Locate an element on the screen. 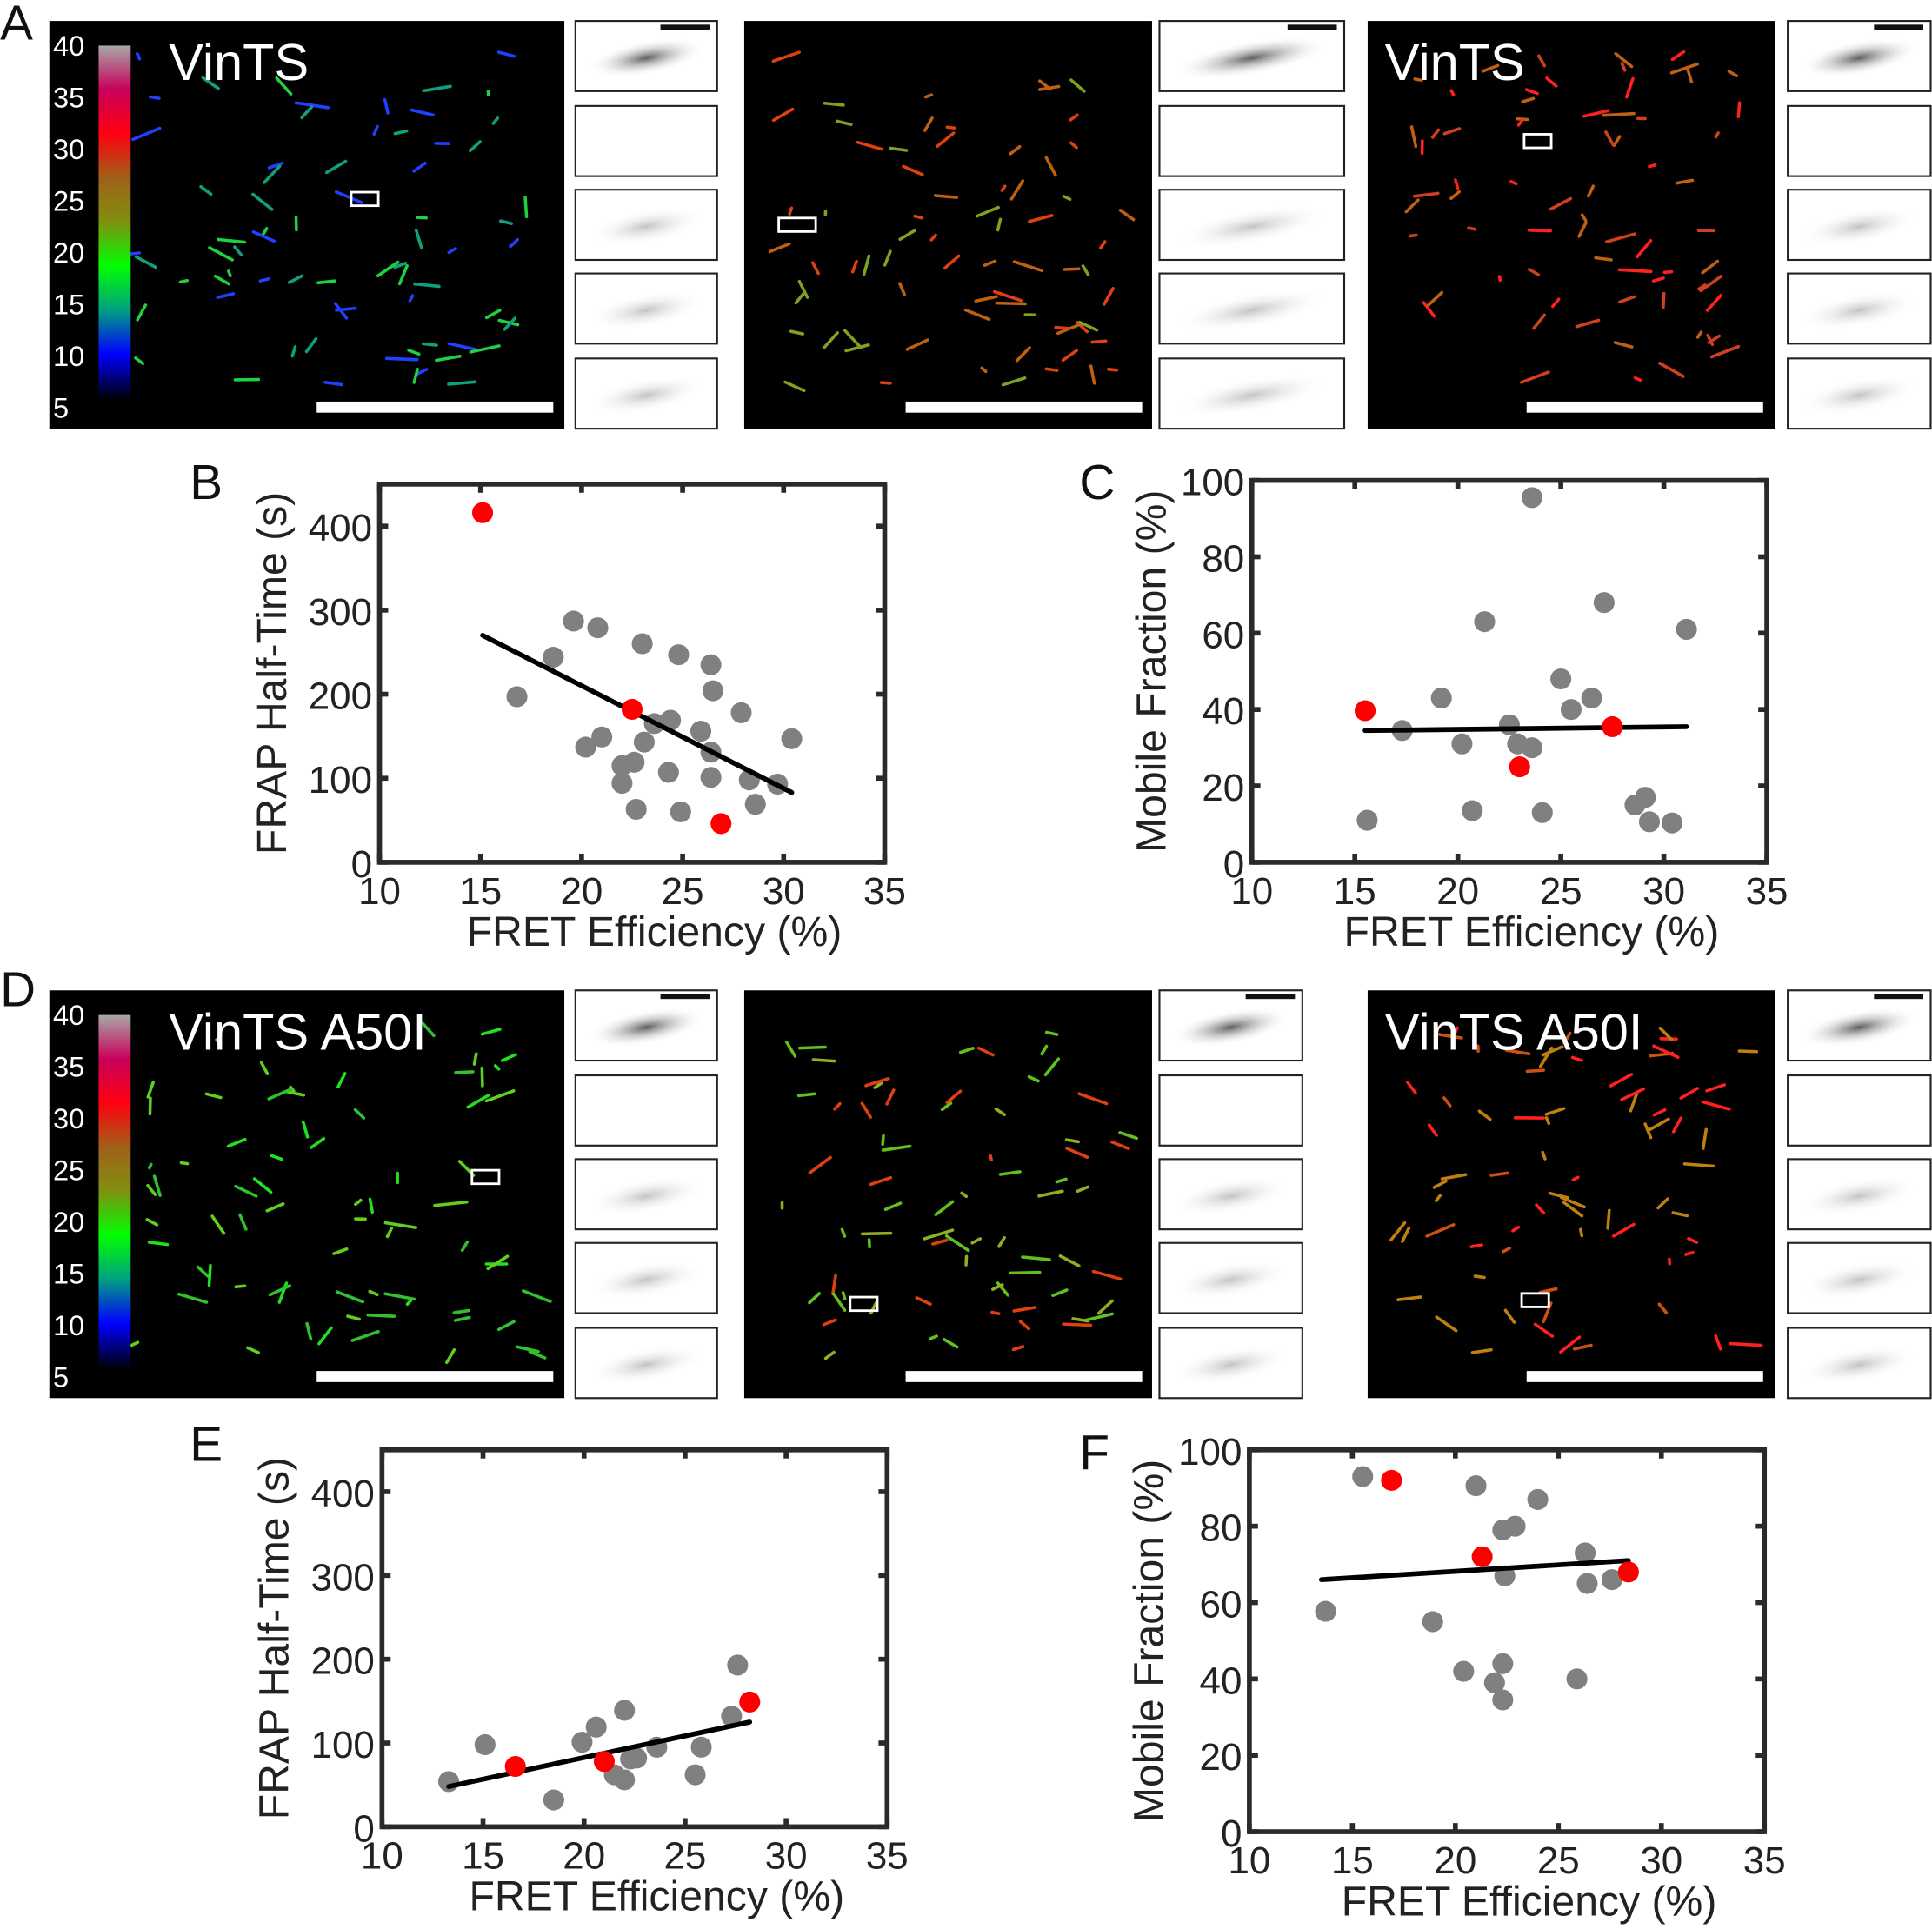  y-tick-label: 400 is located at coordinates (343, 1494).